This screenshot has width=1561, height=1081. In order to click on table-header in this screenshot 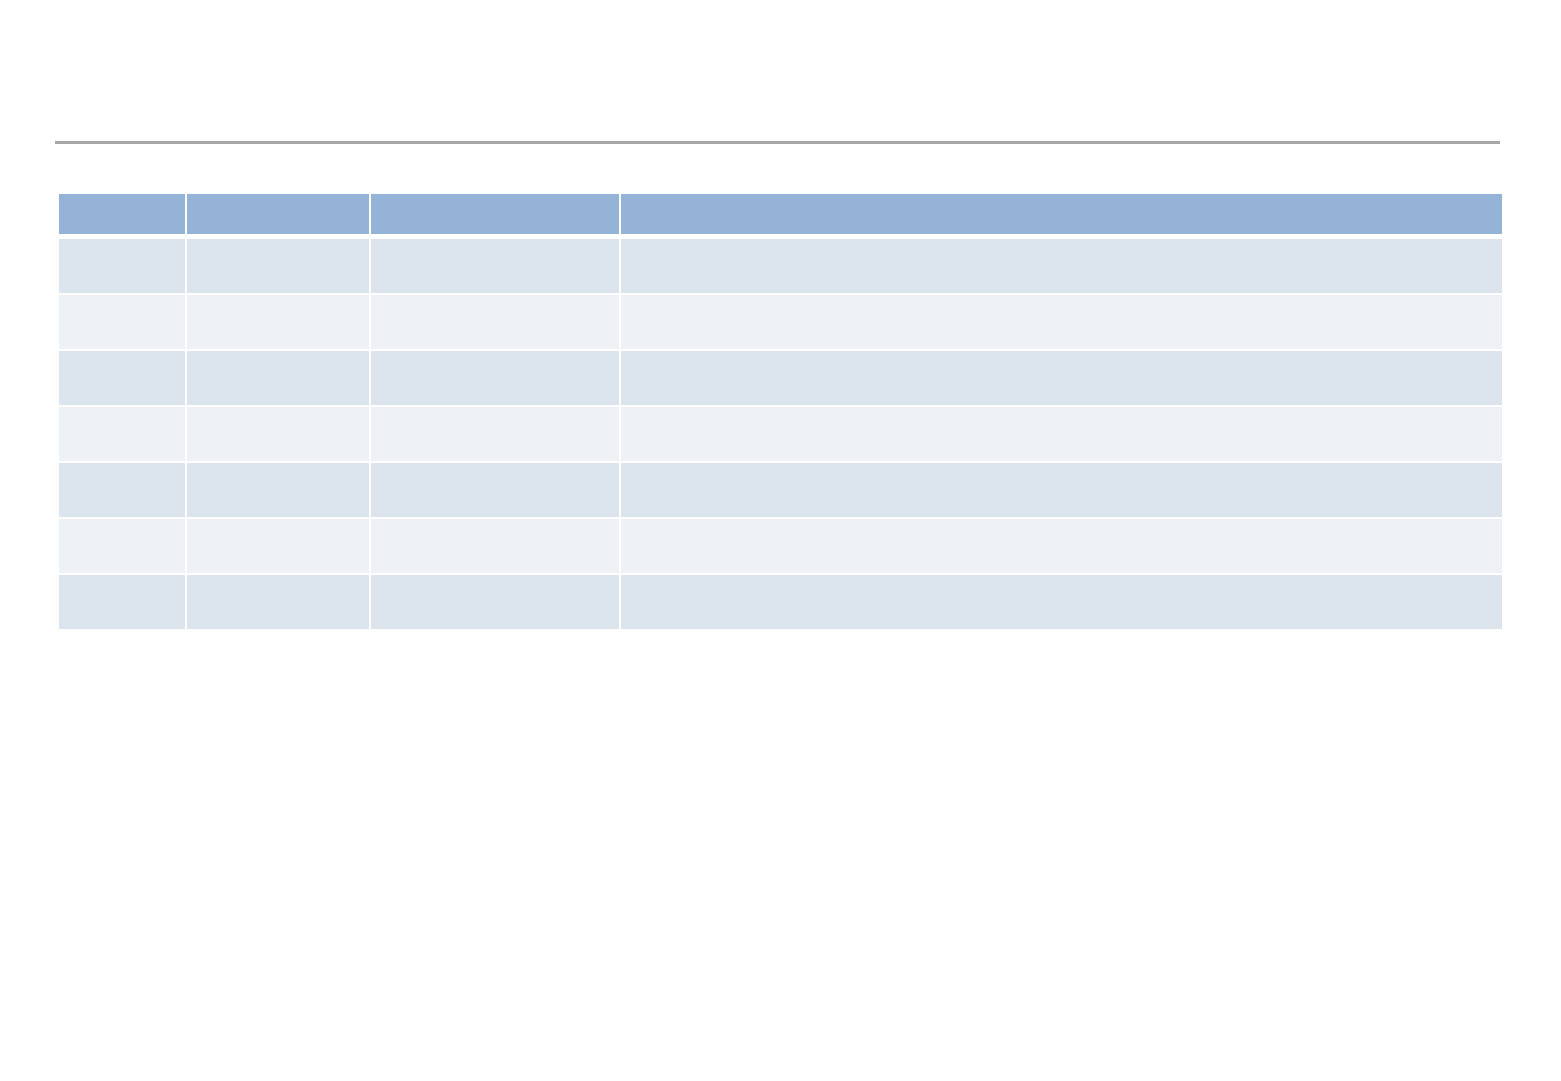, I will do `click(780, 215)`.